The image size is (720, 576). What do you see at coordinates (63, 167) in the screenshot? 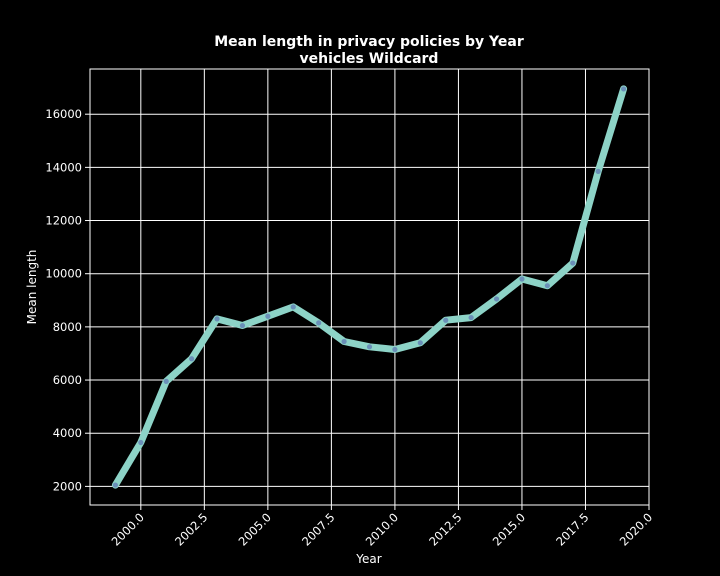
I see `y-tick-label: 14000` at bounding box center [63, 167].